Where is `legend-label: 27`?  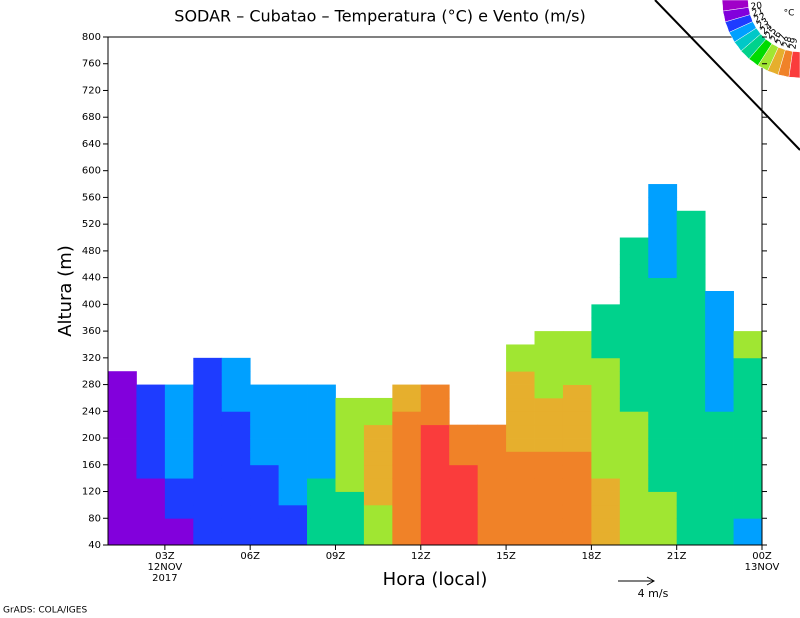
legend-label: 27 is located at coordinates (782, 40).